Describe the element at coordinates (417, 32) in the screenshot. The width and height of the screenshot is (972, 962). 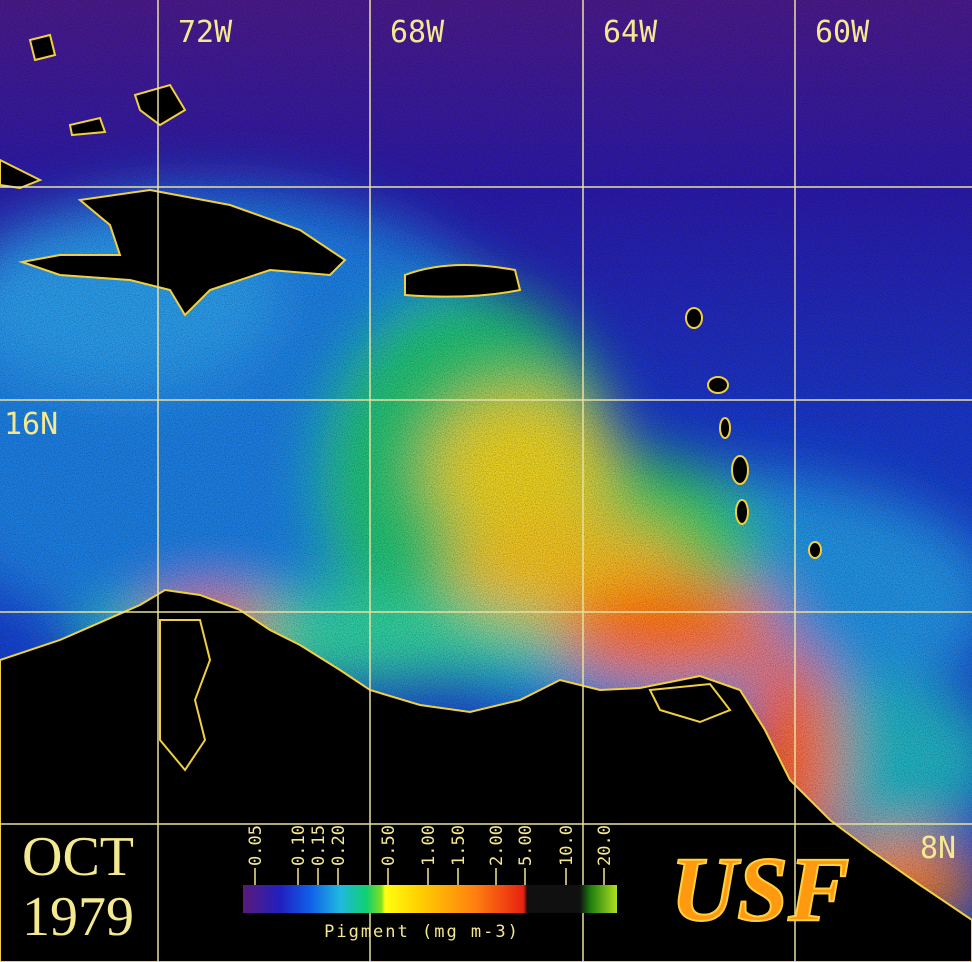
I see `longitude-label: 68W` at that location.